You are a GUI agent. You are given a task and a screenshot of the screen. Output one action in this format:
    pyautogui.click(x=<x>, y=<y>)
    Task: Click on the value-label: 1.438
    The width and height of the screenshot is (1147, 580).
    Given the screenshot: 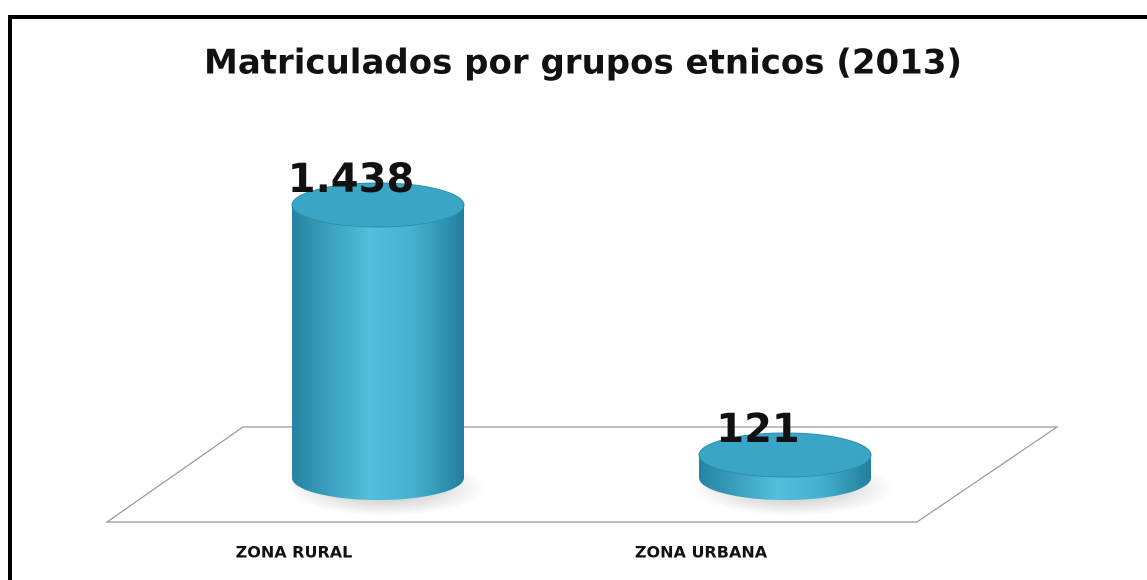 What is the action you would take?
    pyautogui.click(x=351, y=179)
    